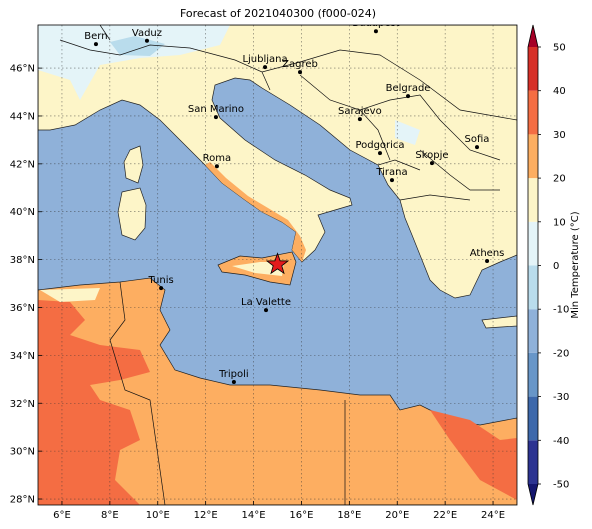 The width and height of the screenshot is (592, 529). I want to click on city-label: Sarajevo, so click(360, 111).